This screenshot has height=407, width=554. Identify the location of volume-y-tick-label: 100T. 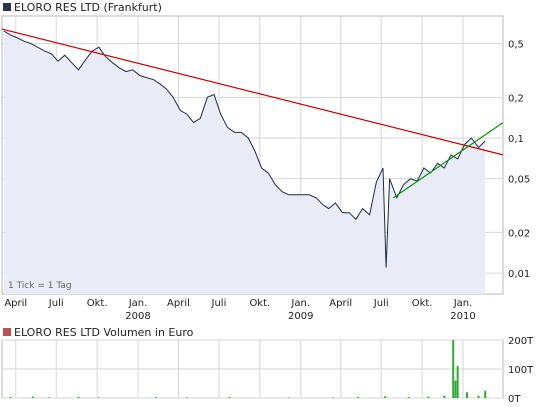
(521, 370).